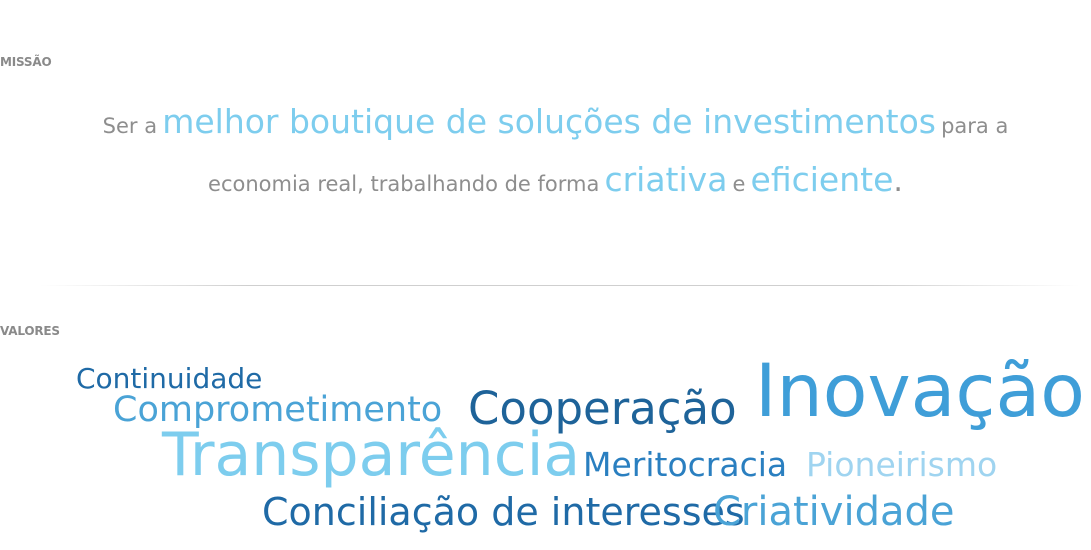 The image size is (1091, 550). I want to click on value-word-comprometimento: Comprometimento, so click(278, 410).